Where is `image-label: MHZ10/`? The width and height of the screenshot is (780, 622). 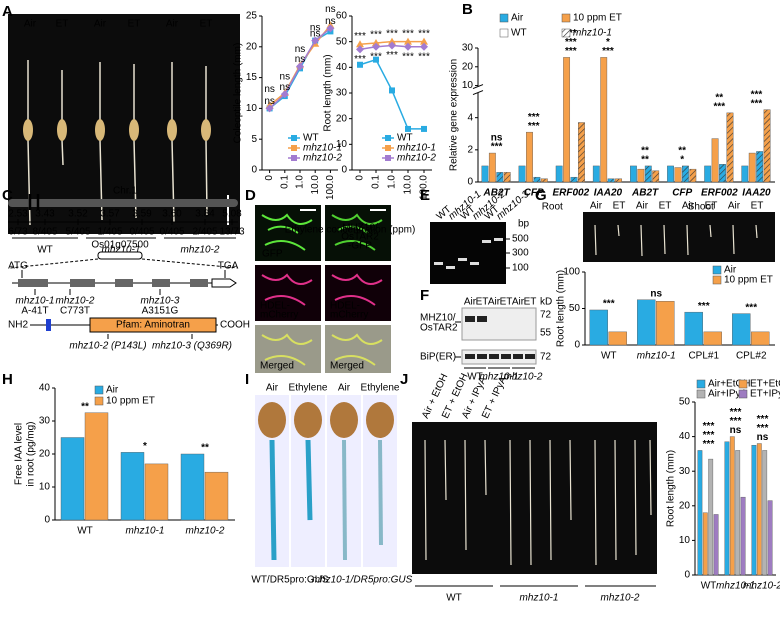 image-label: MHZ10/ is located at coordinates (360, 228).